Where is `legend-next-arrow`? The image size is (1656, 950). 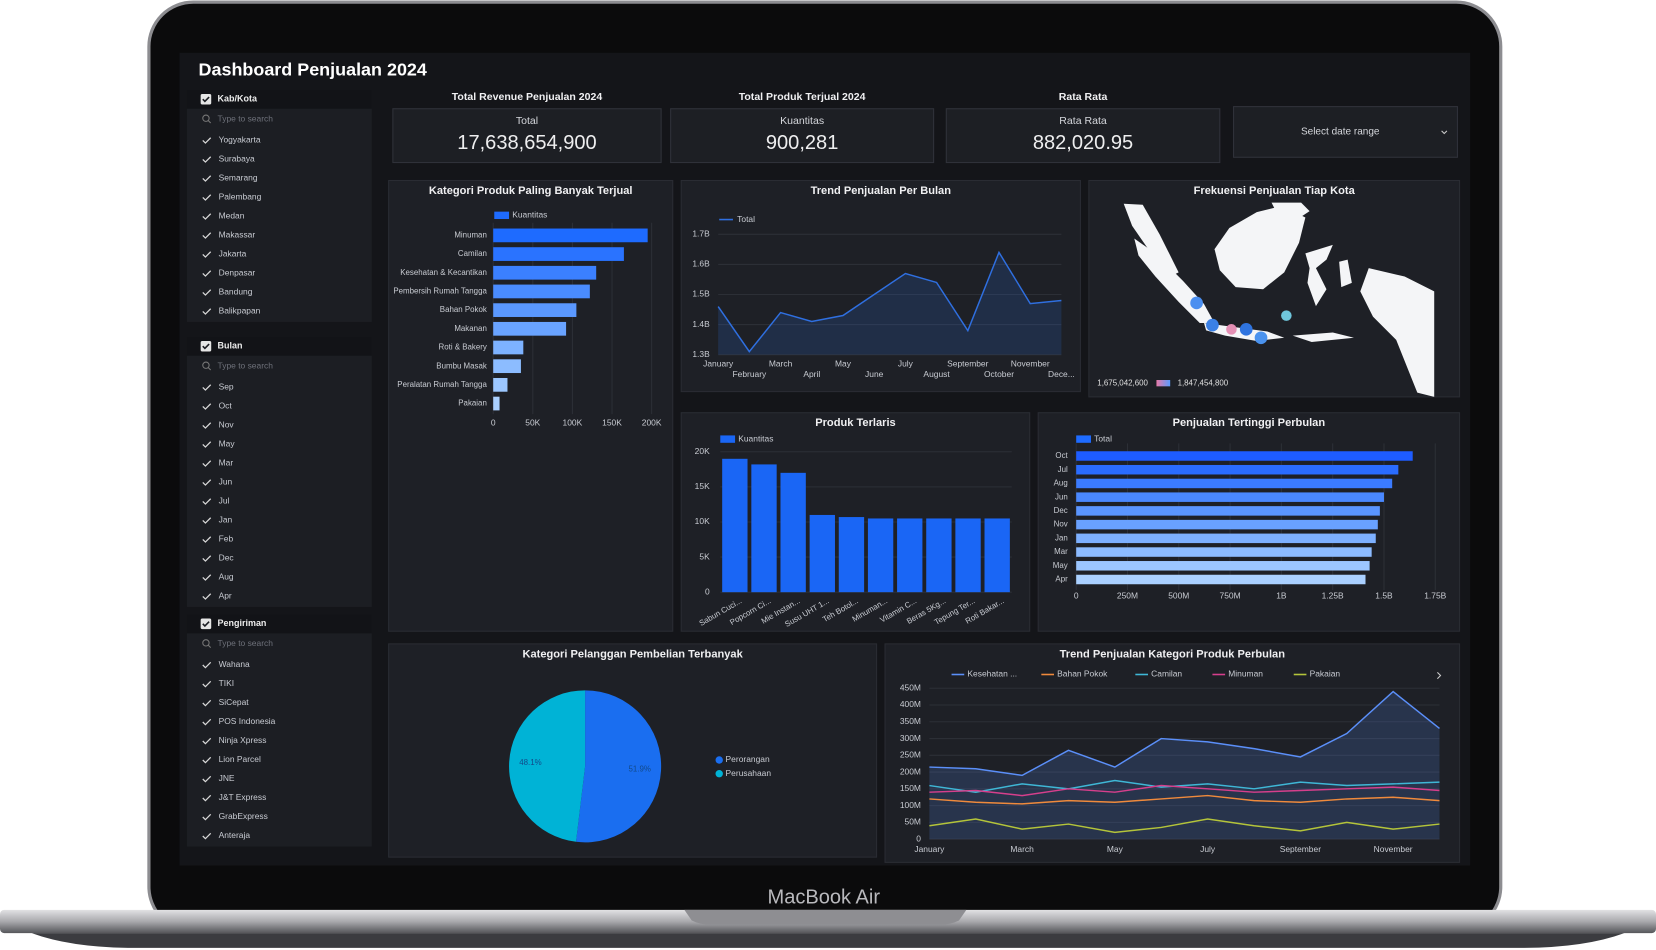 legend-next-arrow is located at coordinates (1439, 676).